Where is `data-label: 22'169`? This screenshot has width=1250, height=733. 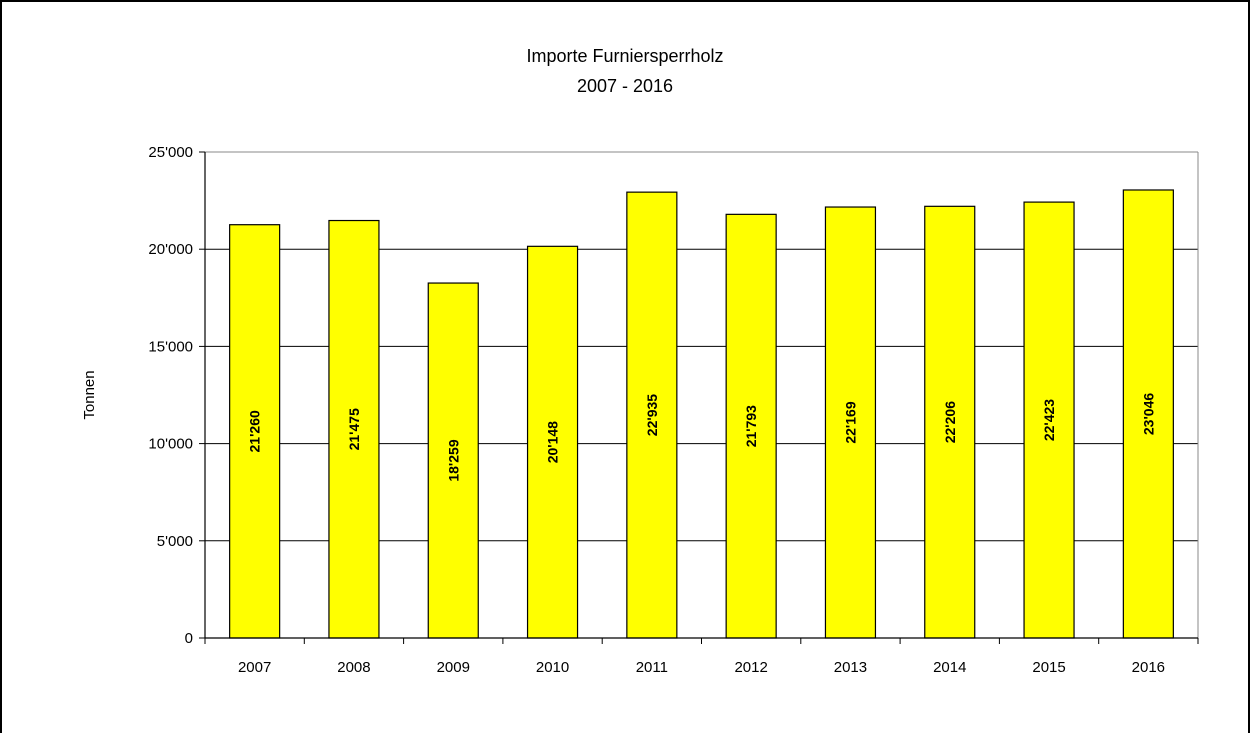 data-label: 22'169 is located at coordinates (850, 422).